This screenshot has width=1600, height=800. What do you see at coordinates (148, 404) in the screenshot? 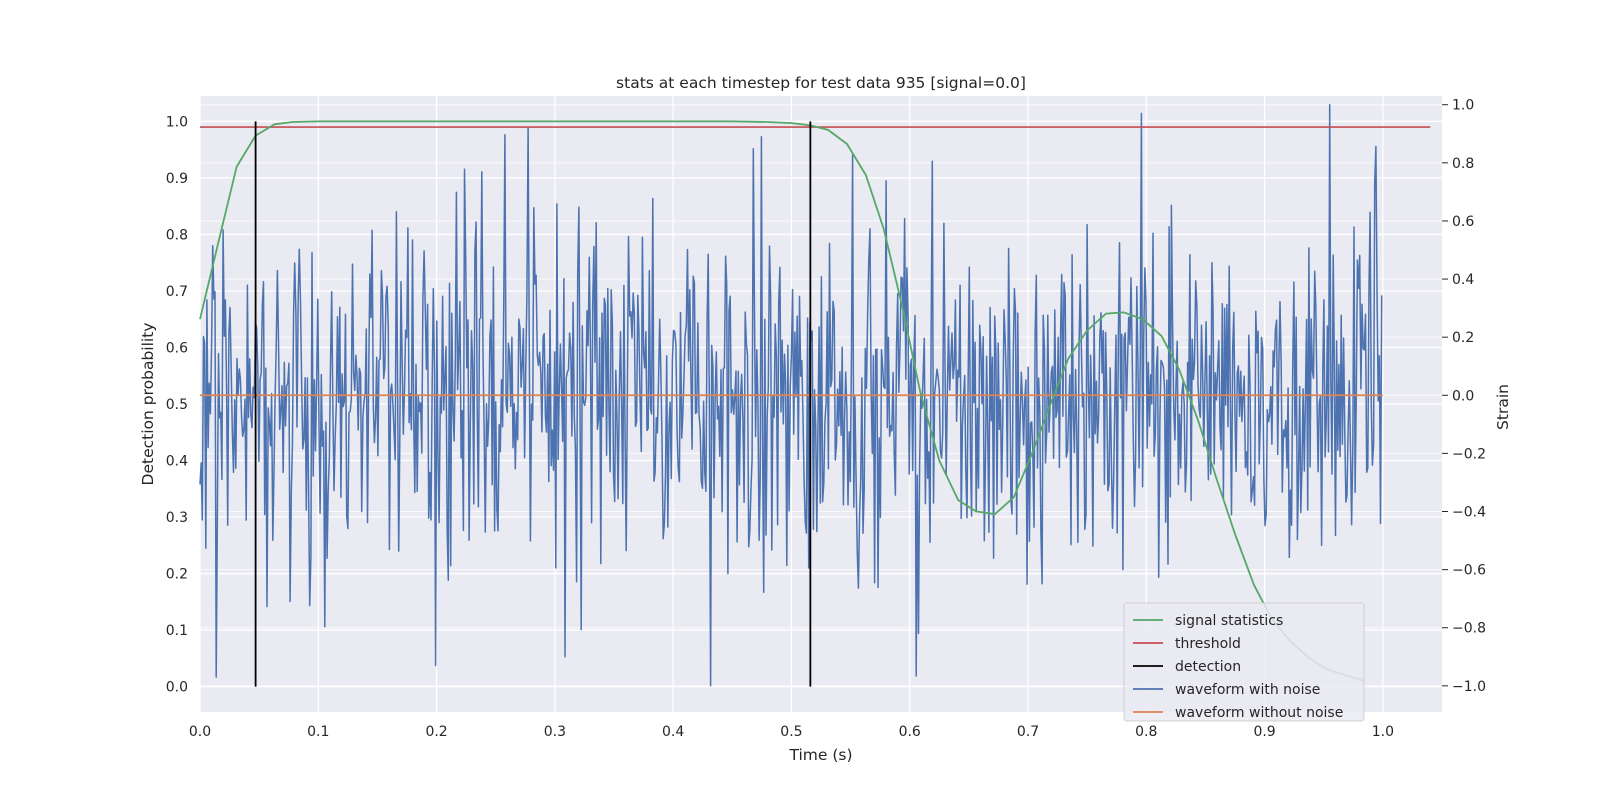
I see `y-axis-label: Detection probability` at bounding box center [148, 404].